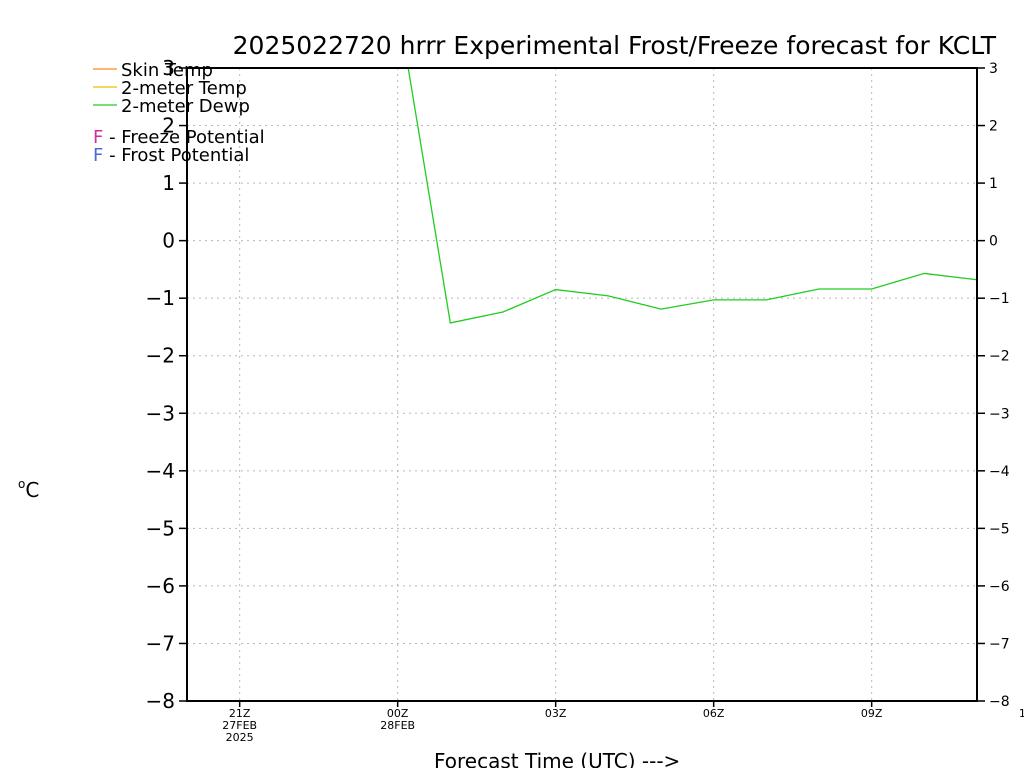 This screenshot has height=773, width=1024. Describe the element at coordinates (168, 241) in the screenshot. I see `y-tick-label-left: 0` at that location.